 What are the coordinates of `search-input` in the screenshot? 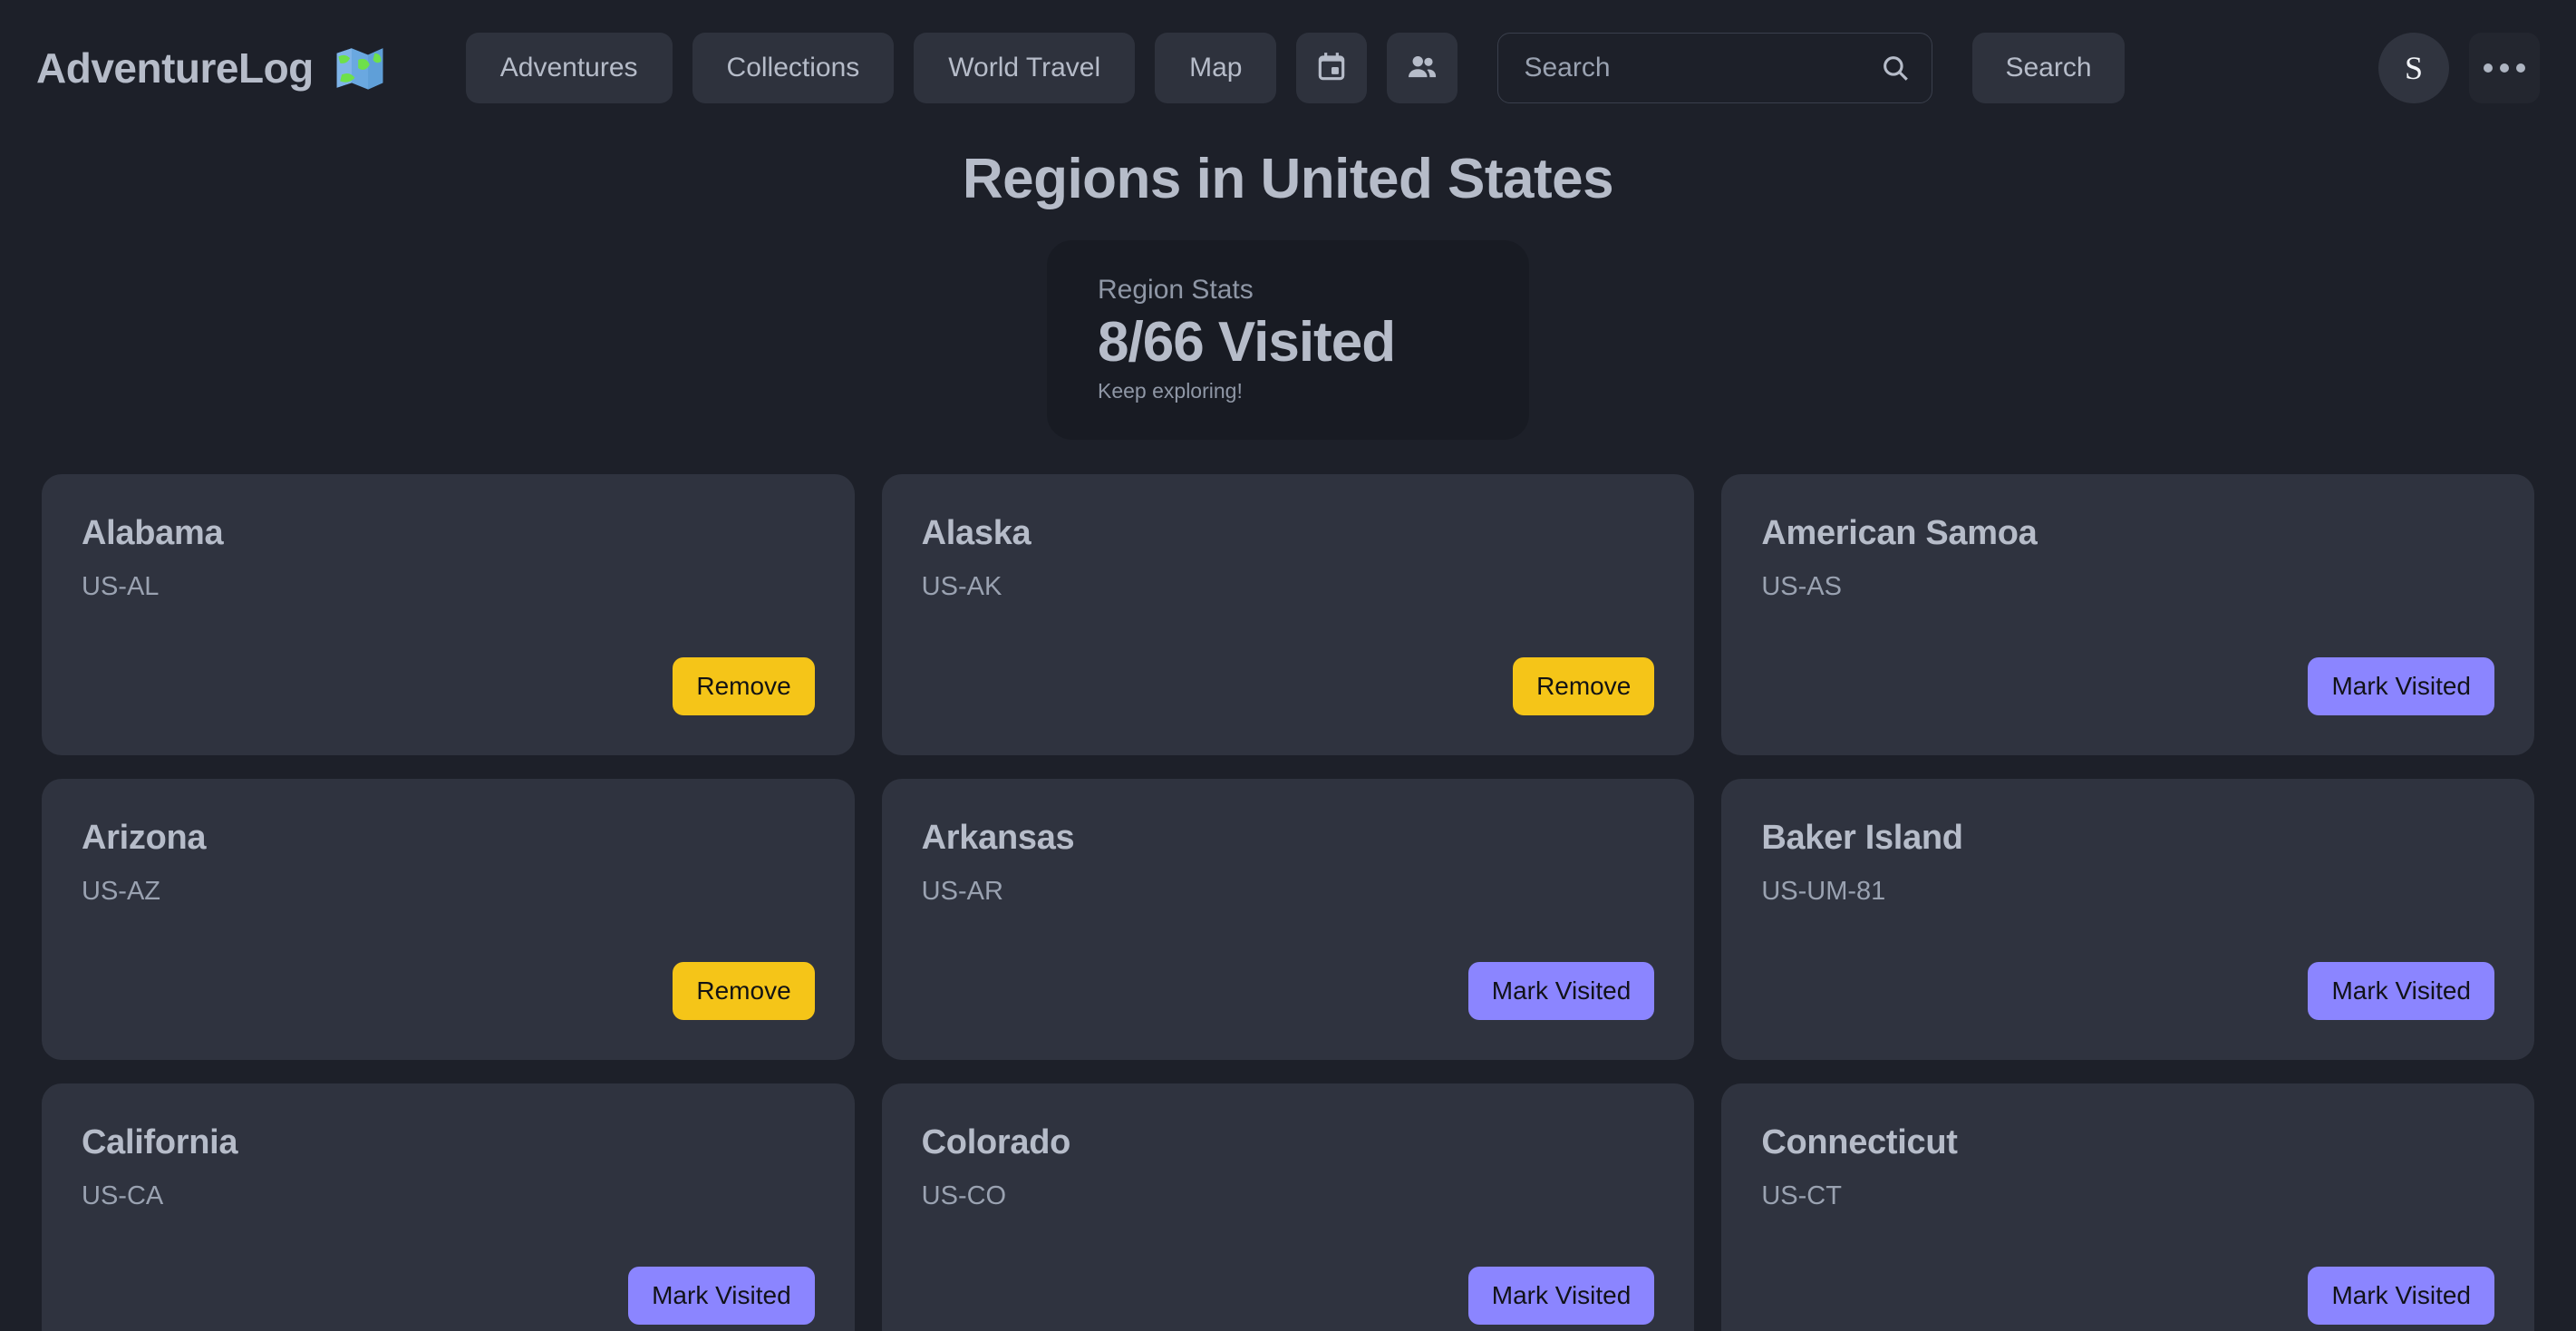 It's located at (1715, 68).